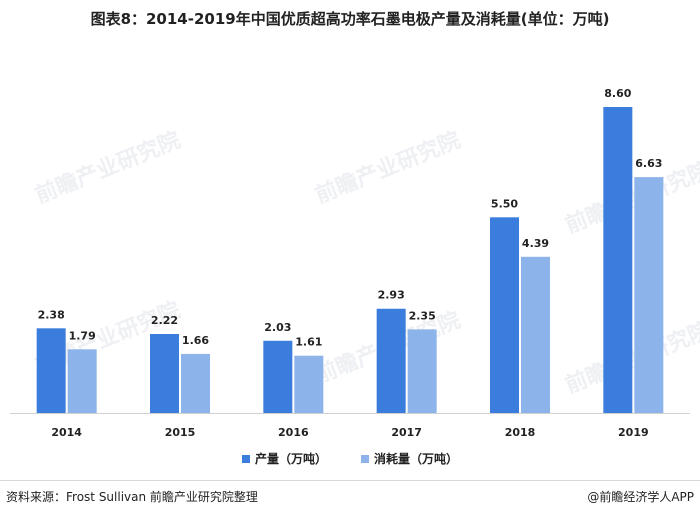 This screenshot has height=519, width=700. What do you see at coordinates (195, 383) in the screenshot?
I see `bar-consumption-2015` at bounding box center [195, 383].